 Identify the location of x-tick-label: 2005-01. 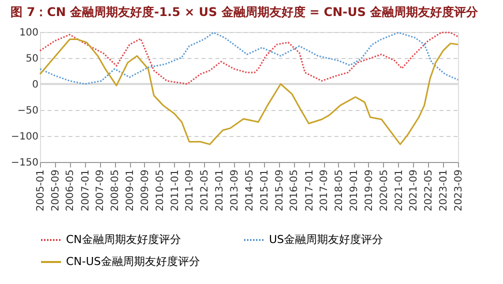
(41, 191).